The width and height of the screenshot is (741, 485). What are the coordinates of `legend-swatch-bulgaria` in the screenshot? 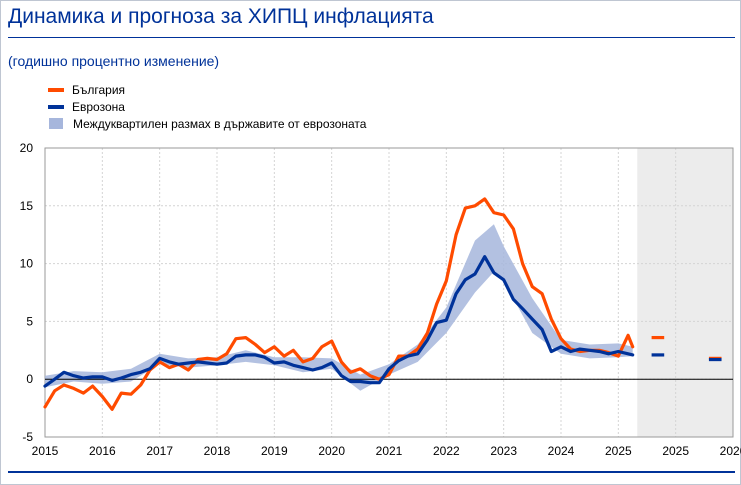 It's located at (56, 89).